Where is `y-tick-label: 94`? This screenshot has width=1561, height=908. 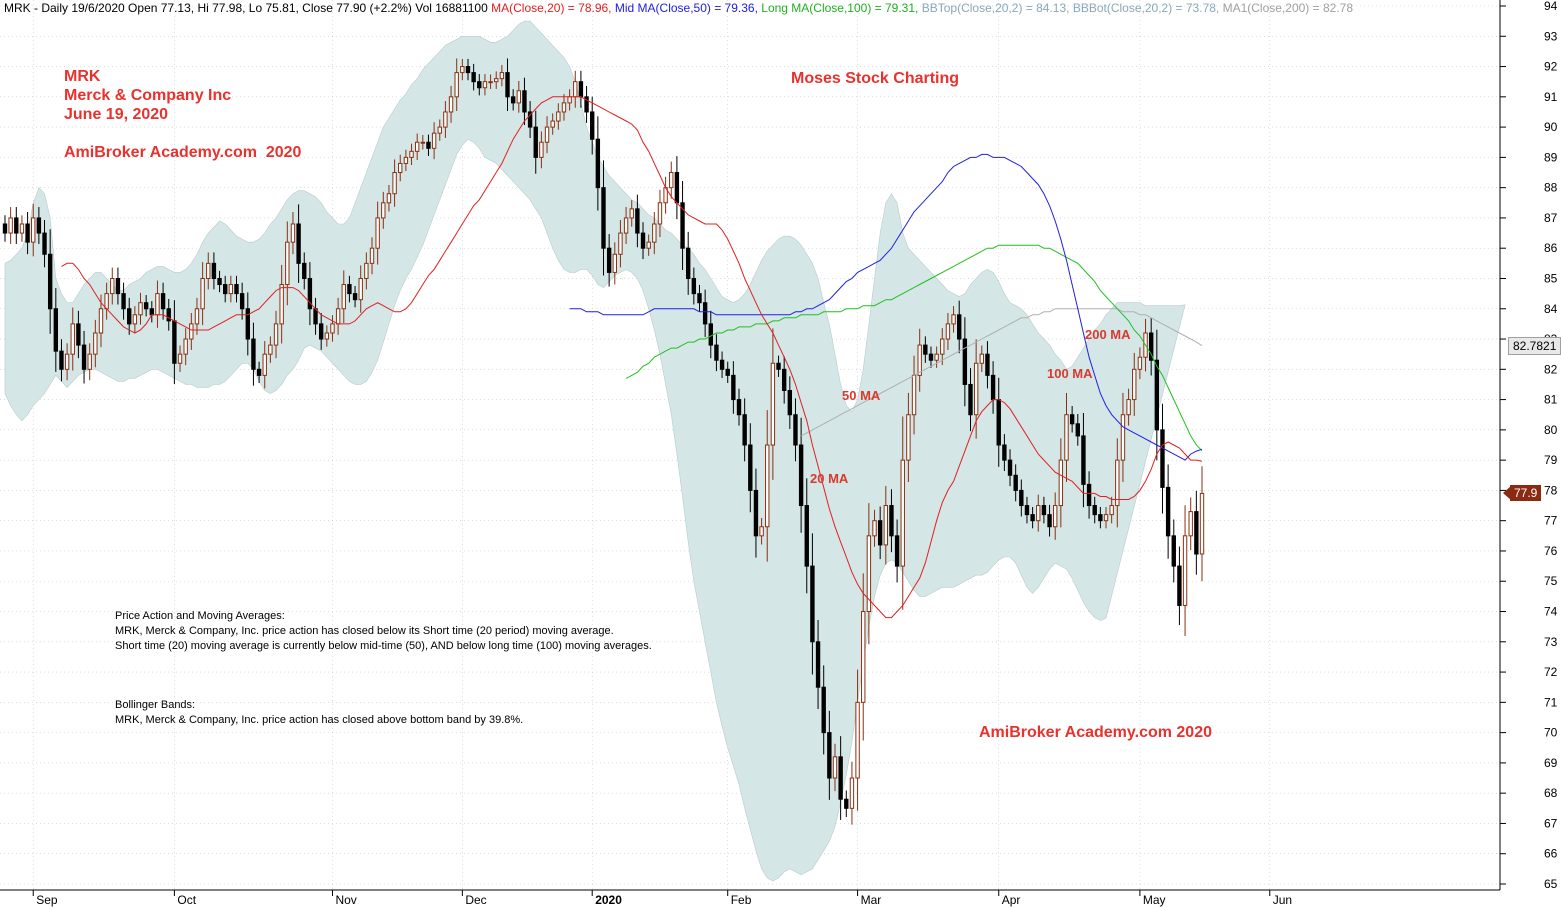
y-tick-label: 94 is located at coordinates (1551, 6).